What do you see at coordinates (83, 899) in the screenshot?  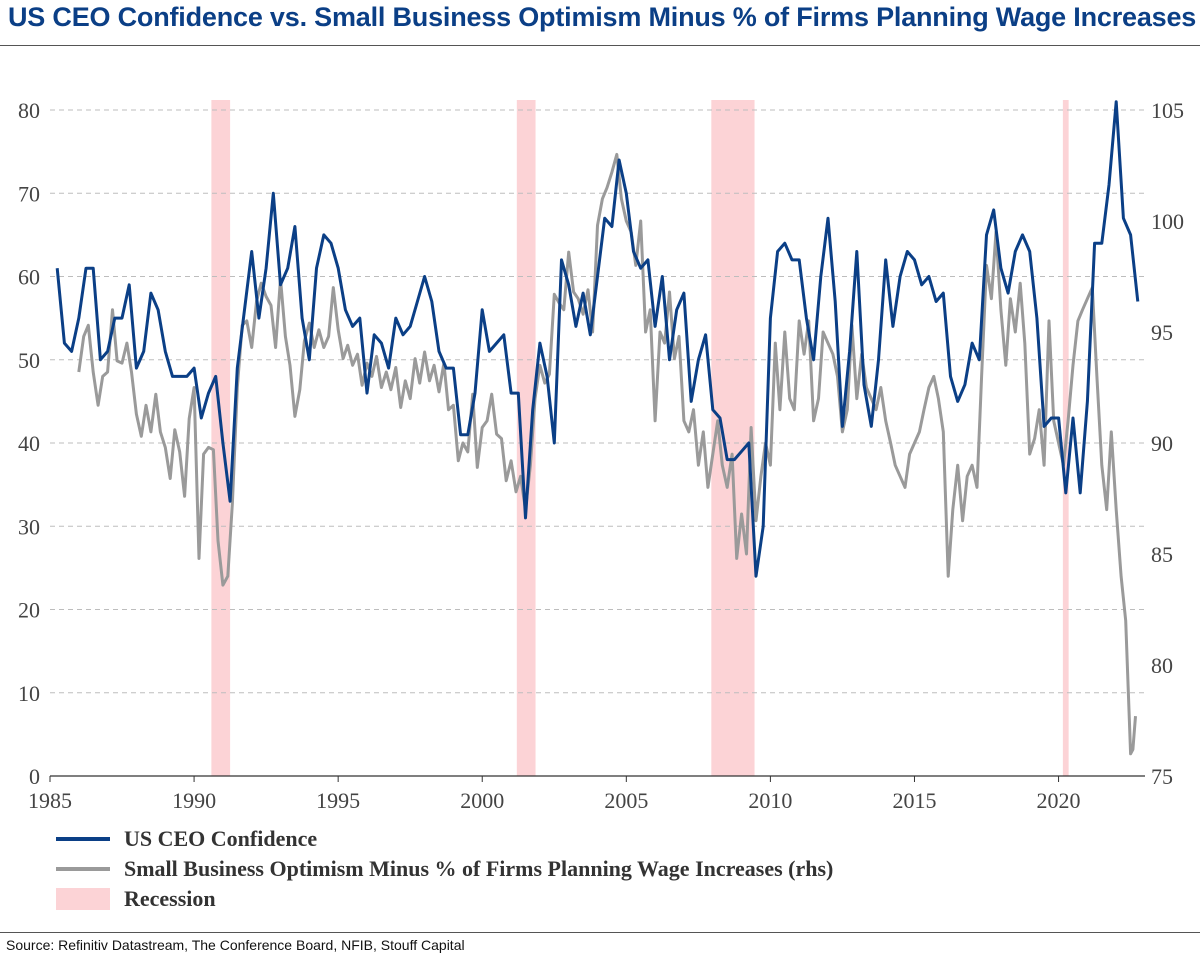 I see `legend-swatch-recession` at bounding box center [83, 899].